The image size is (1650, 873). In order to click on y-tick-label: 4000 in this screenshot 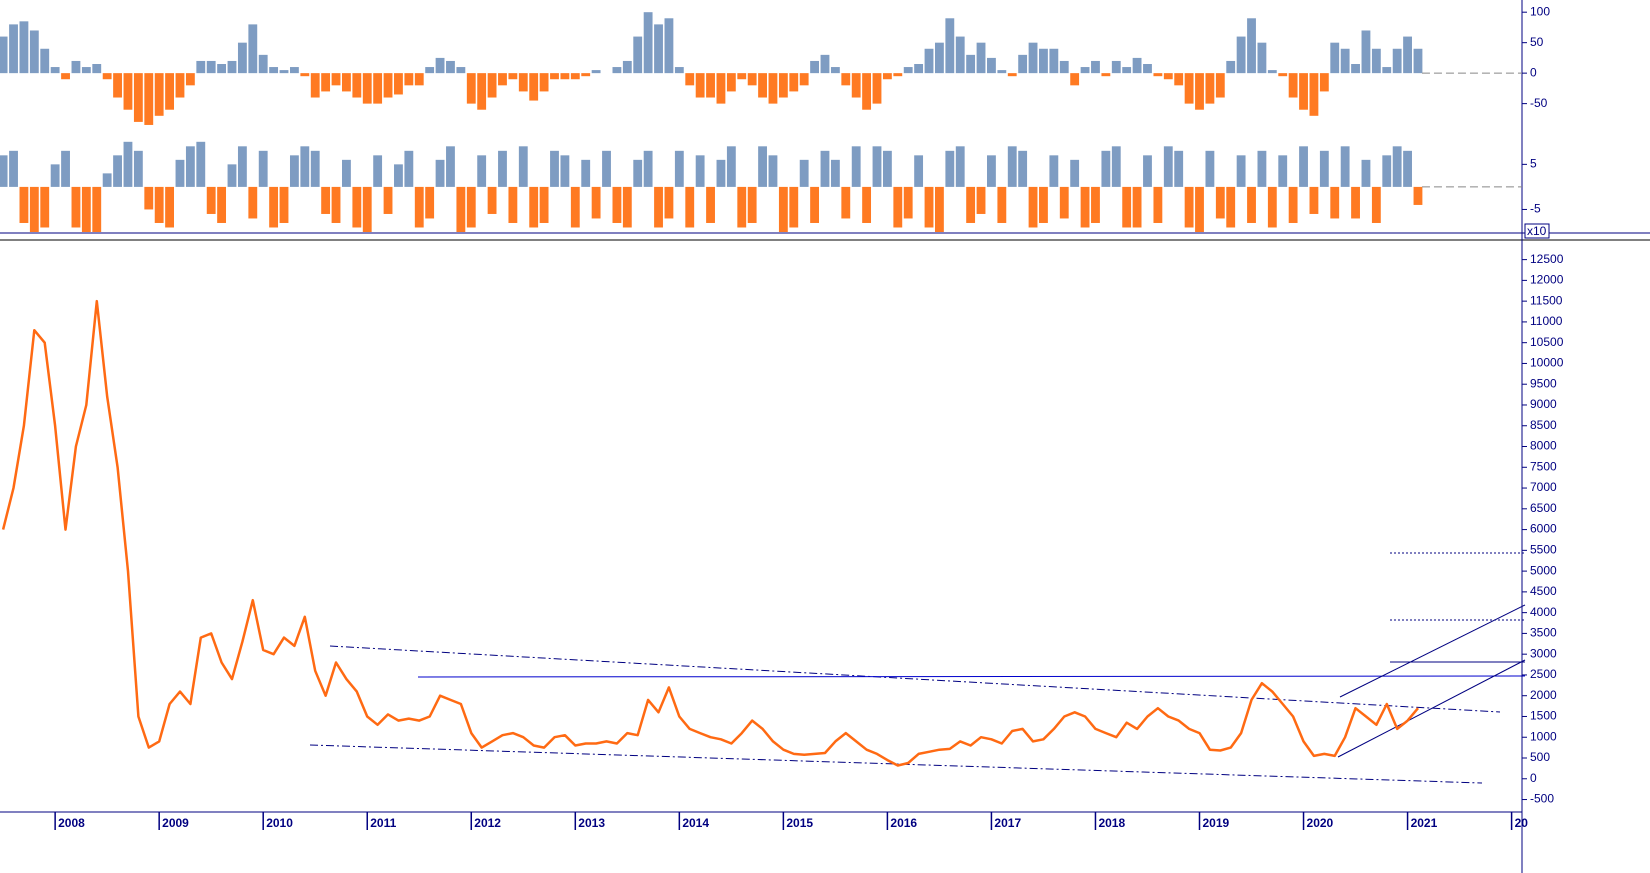, I will do `click(1543, 612)`.